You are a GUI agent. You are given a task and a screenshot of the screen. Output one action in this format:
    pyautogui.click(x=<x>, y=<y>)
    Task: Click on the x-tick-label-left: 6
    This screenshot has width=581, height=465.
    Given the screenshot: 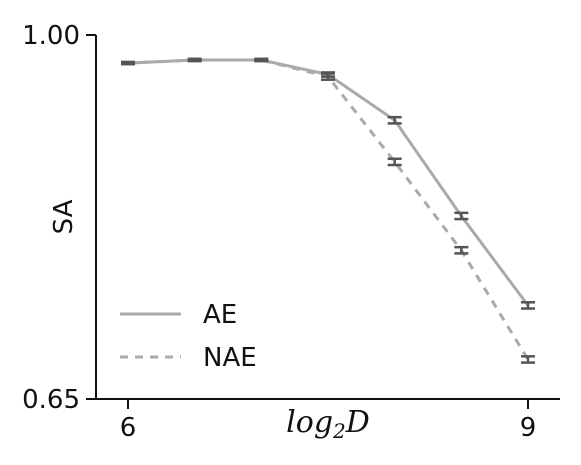 What is the action you would take?
    pyautogui.click(x=128, y=428)
    